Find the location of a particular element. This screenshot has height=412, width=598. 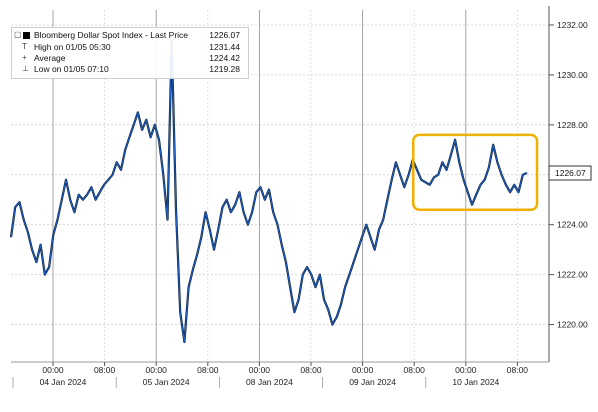

last-price-tag is located at coordinates (570, 173).